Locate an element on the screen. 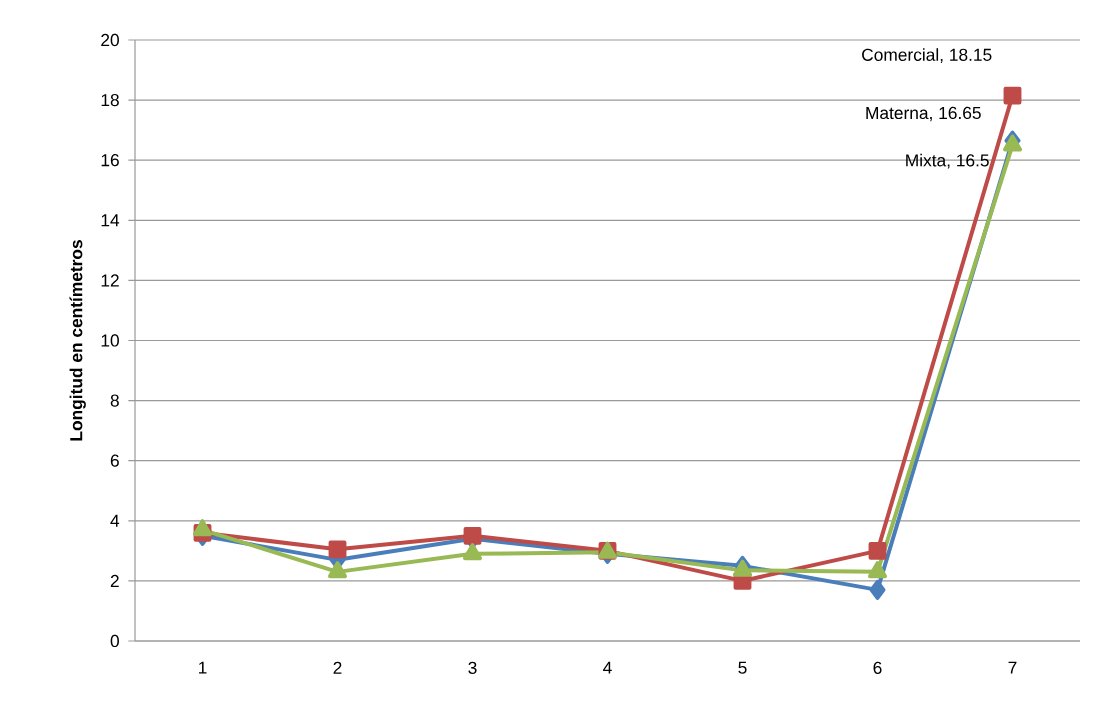 The image size is (1100, 703). y-tick-label: 18 is located at coordinates (110, 100).